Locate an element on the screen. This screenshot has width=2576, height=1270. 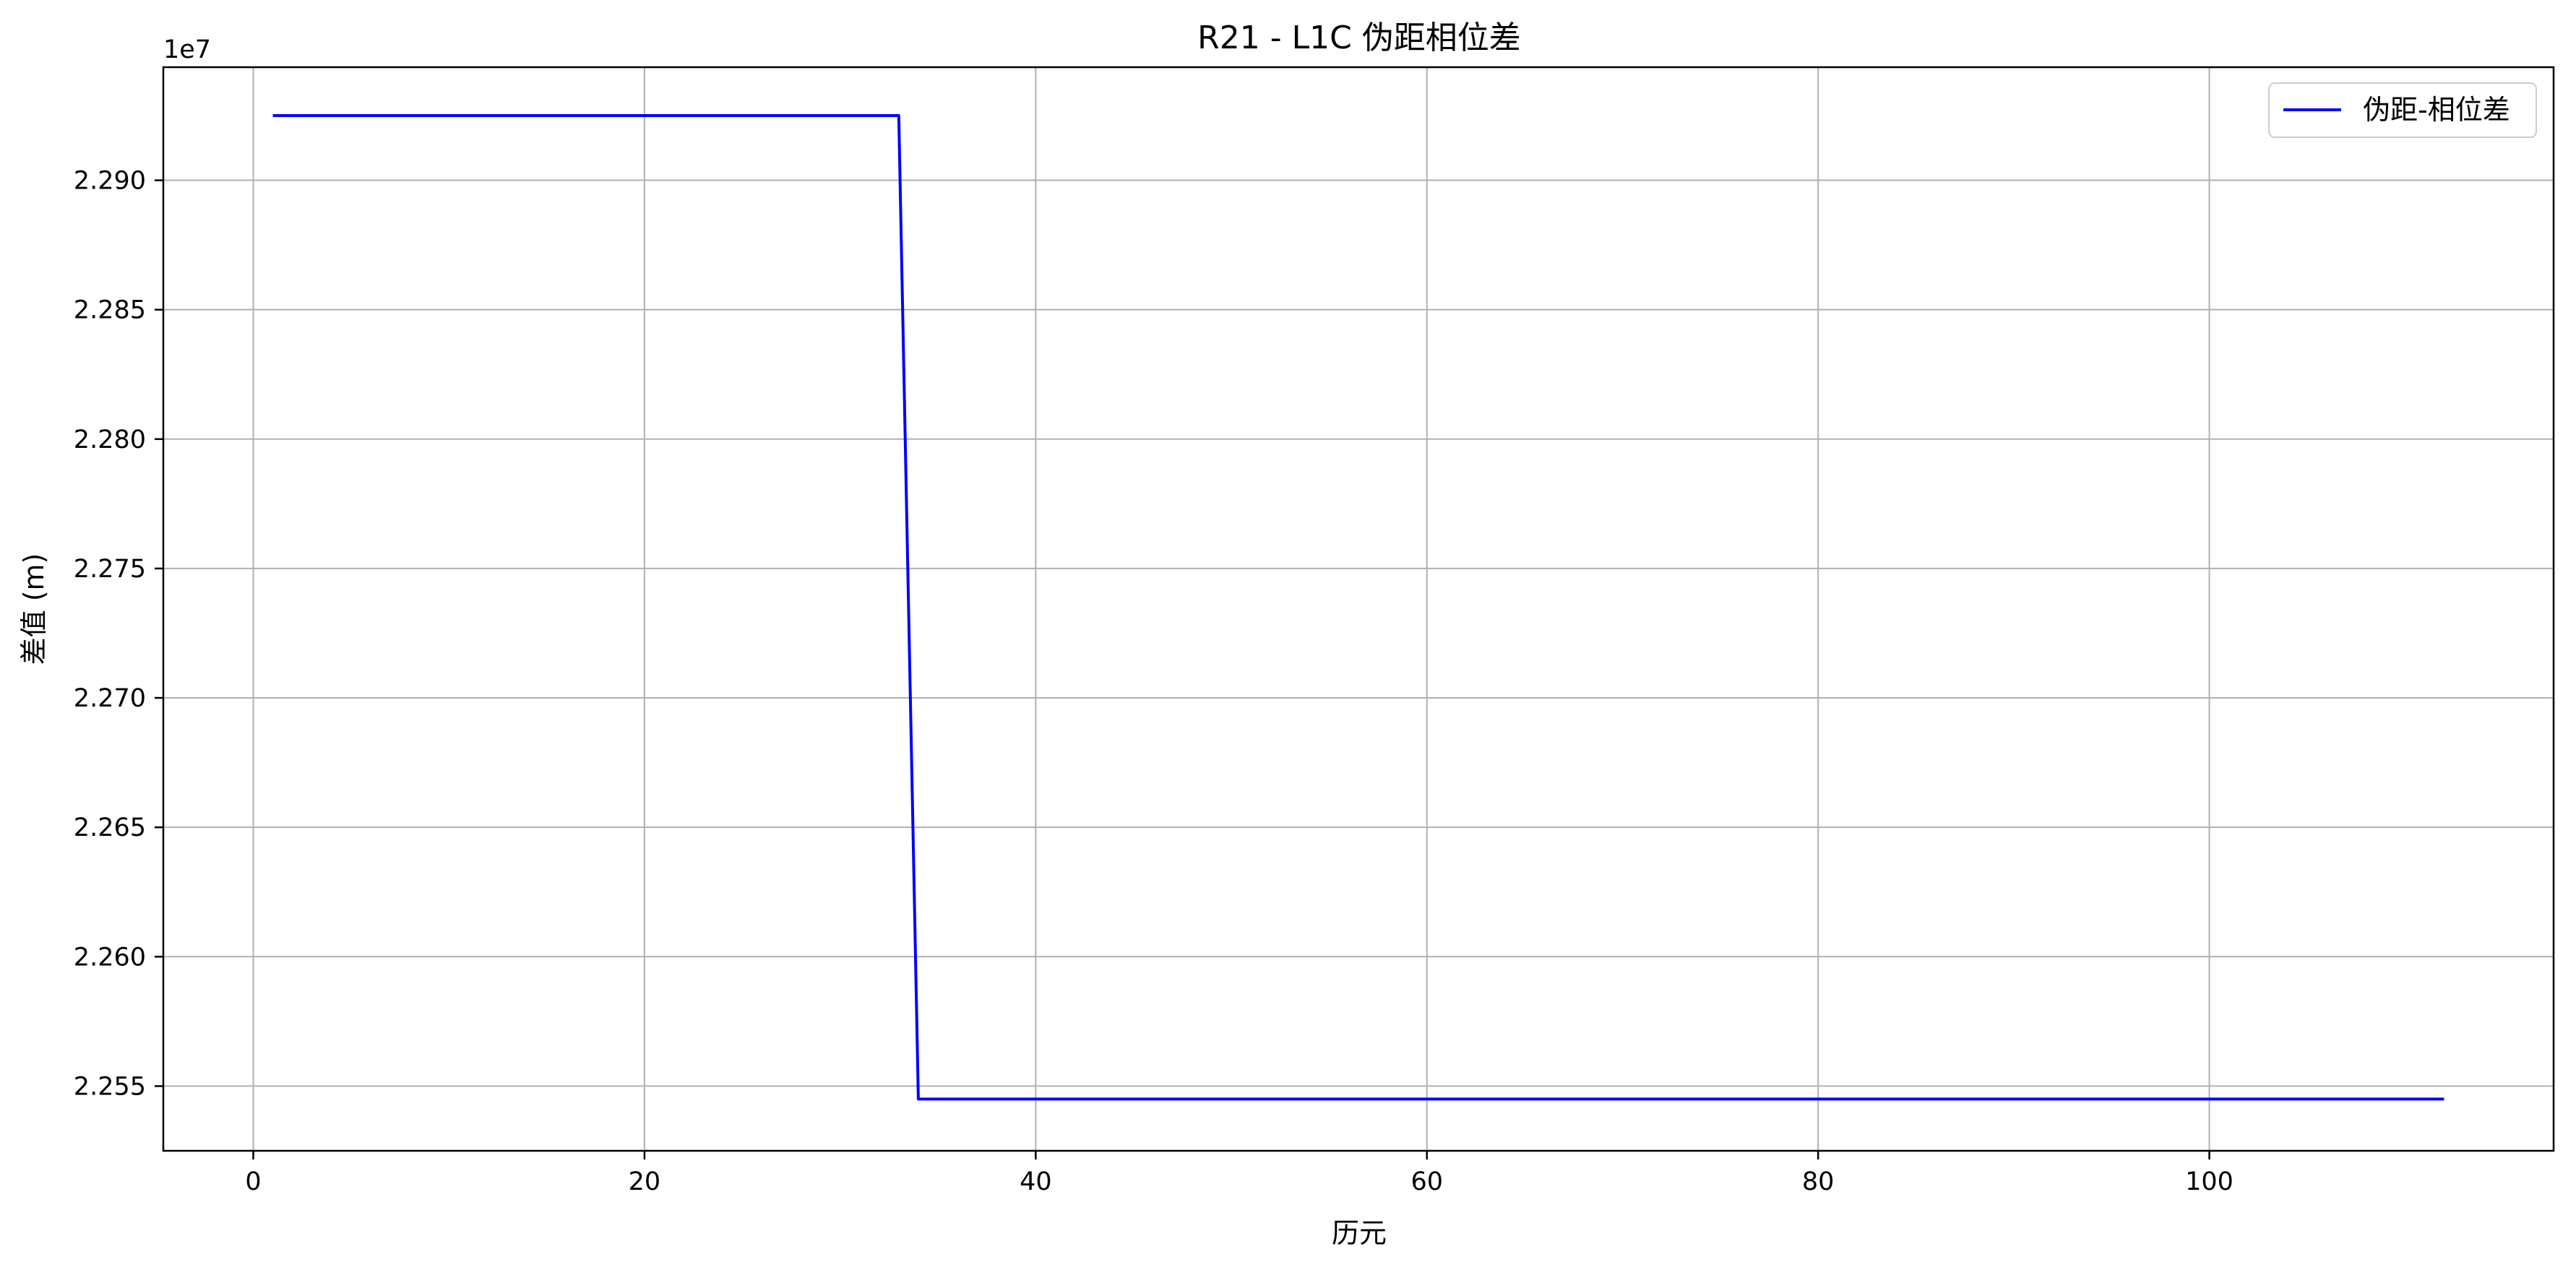
y-tick-label: 2.265 is located at coordinates (110, 828).